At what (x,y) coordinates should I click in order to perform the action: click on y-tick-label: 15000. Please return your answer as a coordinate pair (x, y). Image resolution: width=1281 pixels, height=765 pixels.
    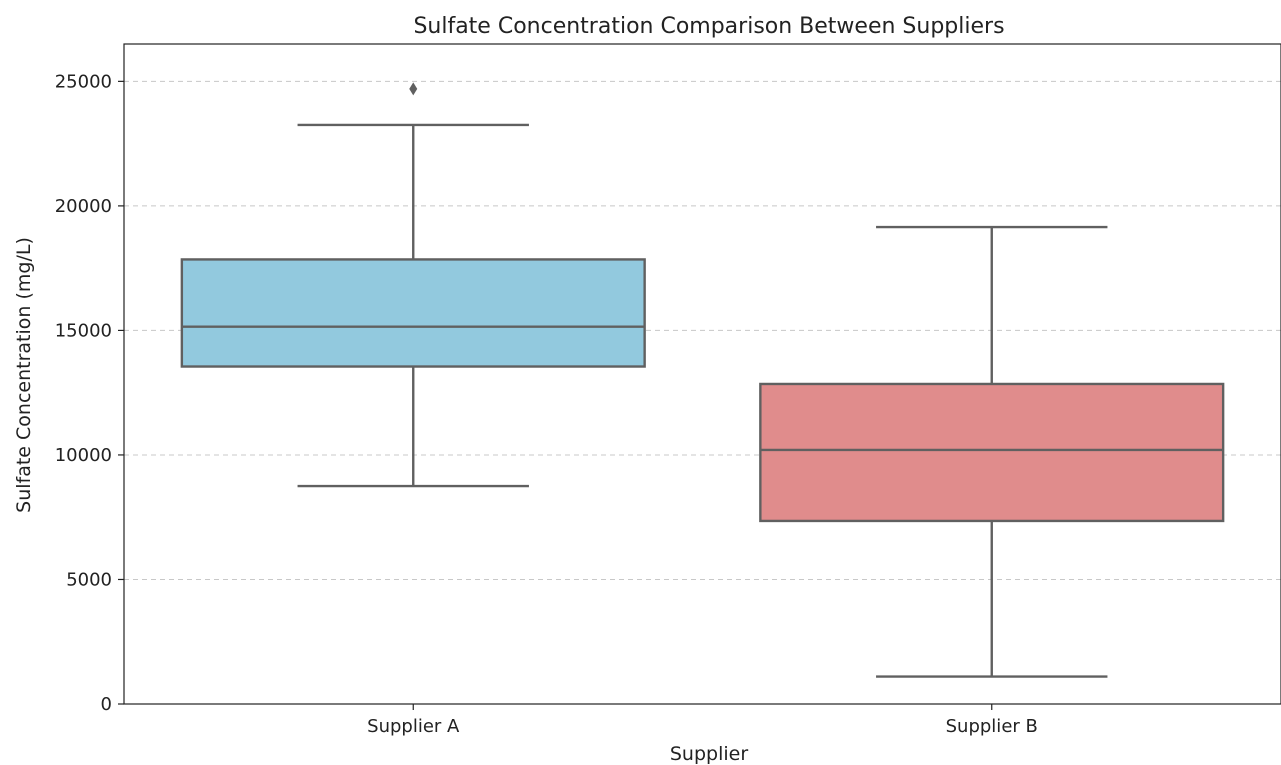
    Looking at the image, I should click on (83, 330).